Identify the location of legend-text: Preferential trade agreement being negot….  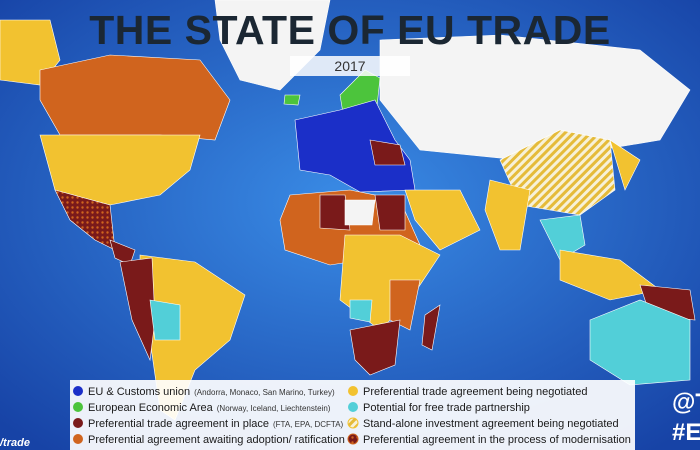
(475, 392).